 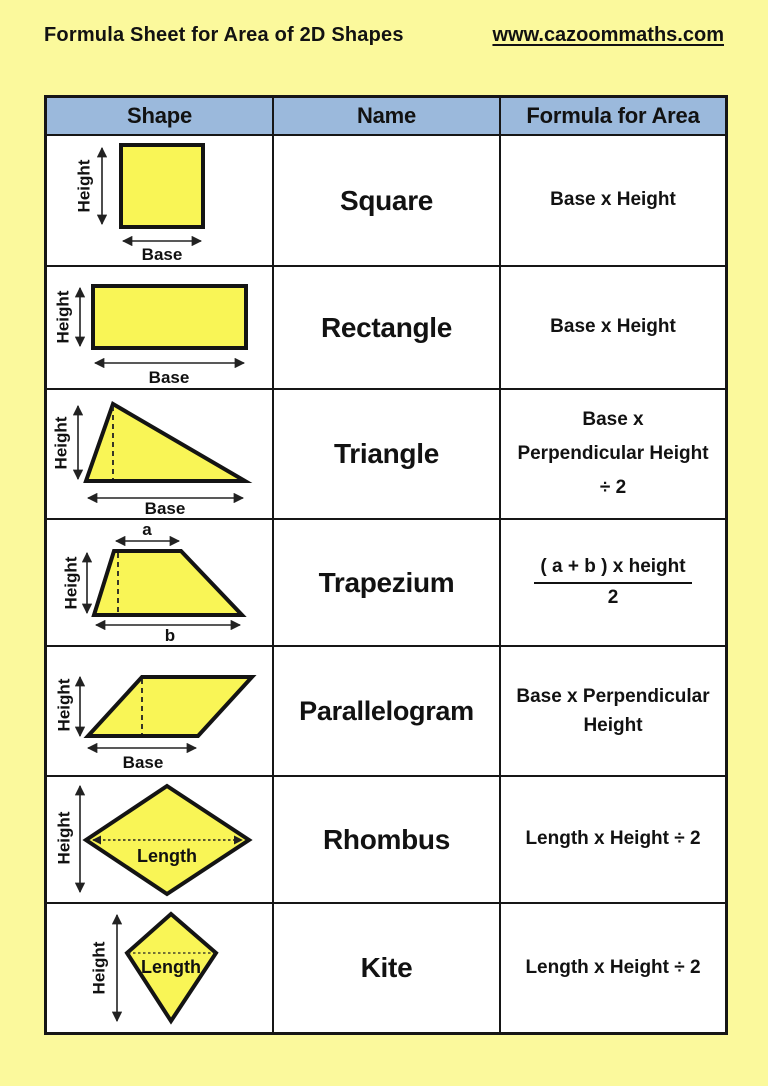 I want to click on shape-cell-kite: Height Length, so click(x=160, y=968).